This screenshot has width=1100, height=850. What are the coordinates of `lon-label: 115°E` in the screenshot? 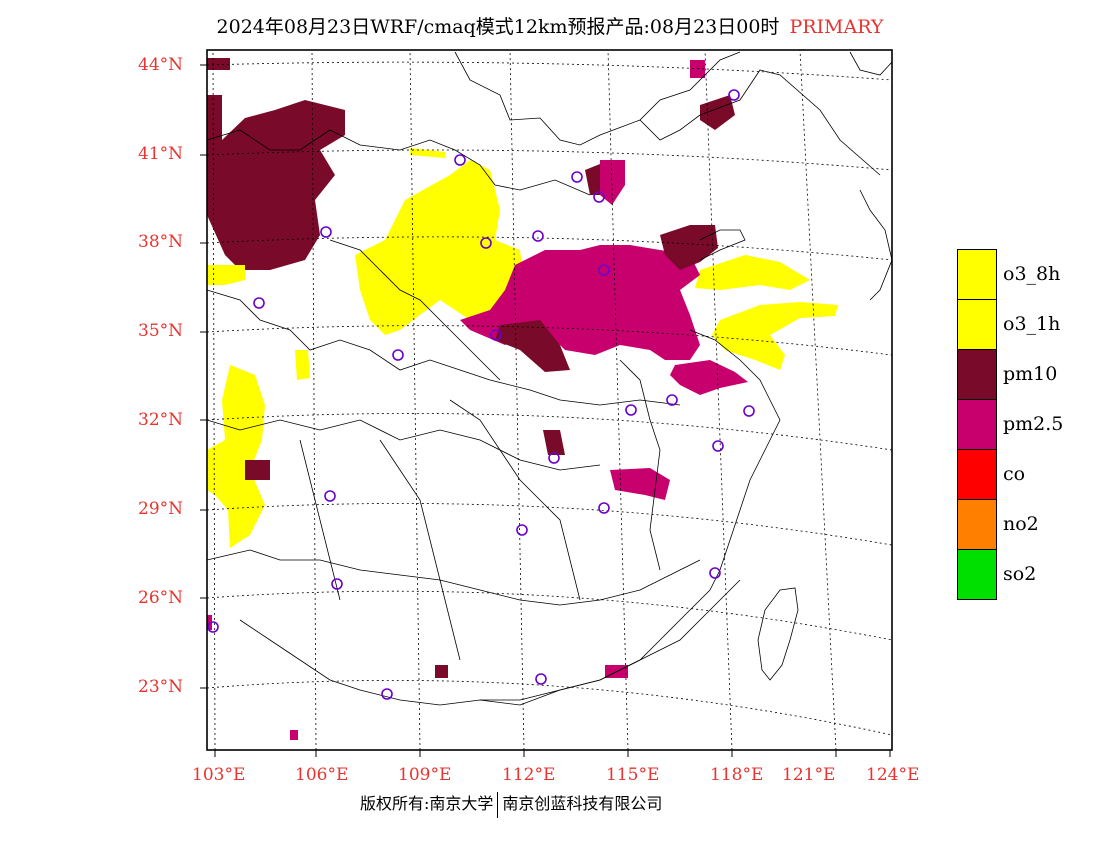 It's located at (633, 775).